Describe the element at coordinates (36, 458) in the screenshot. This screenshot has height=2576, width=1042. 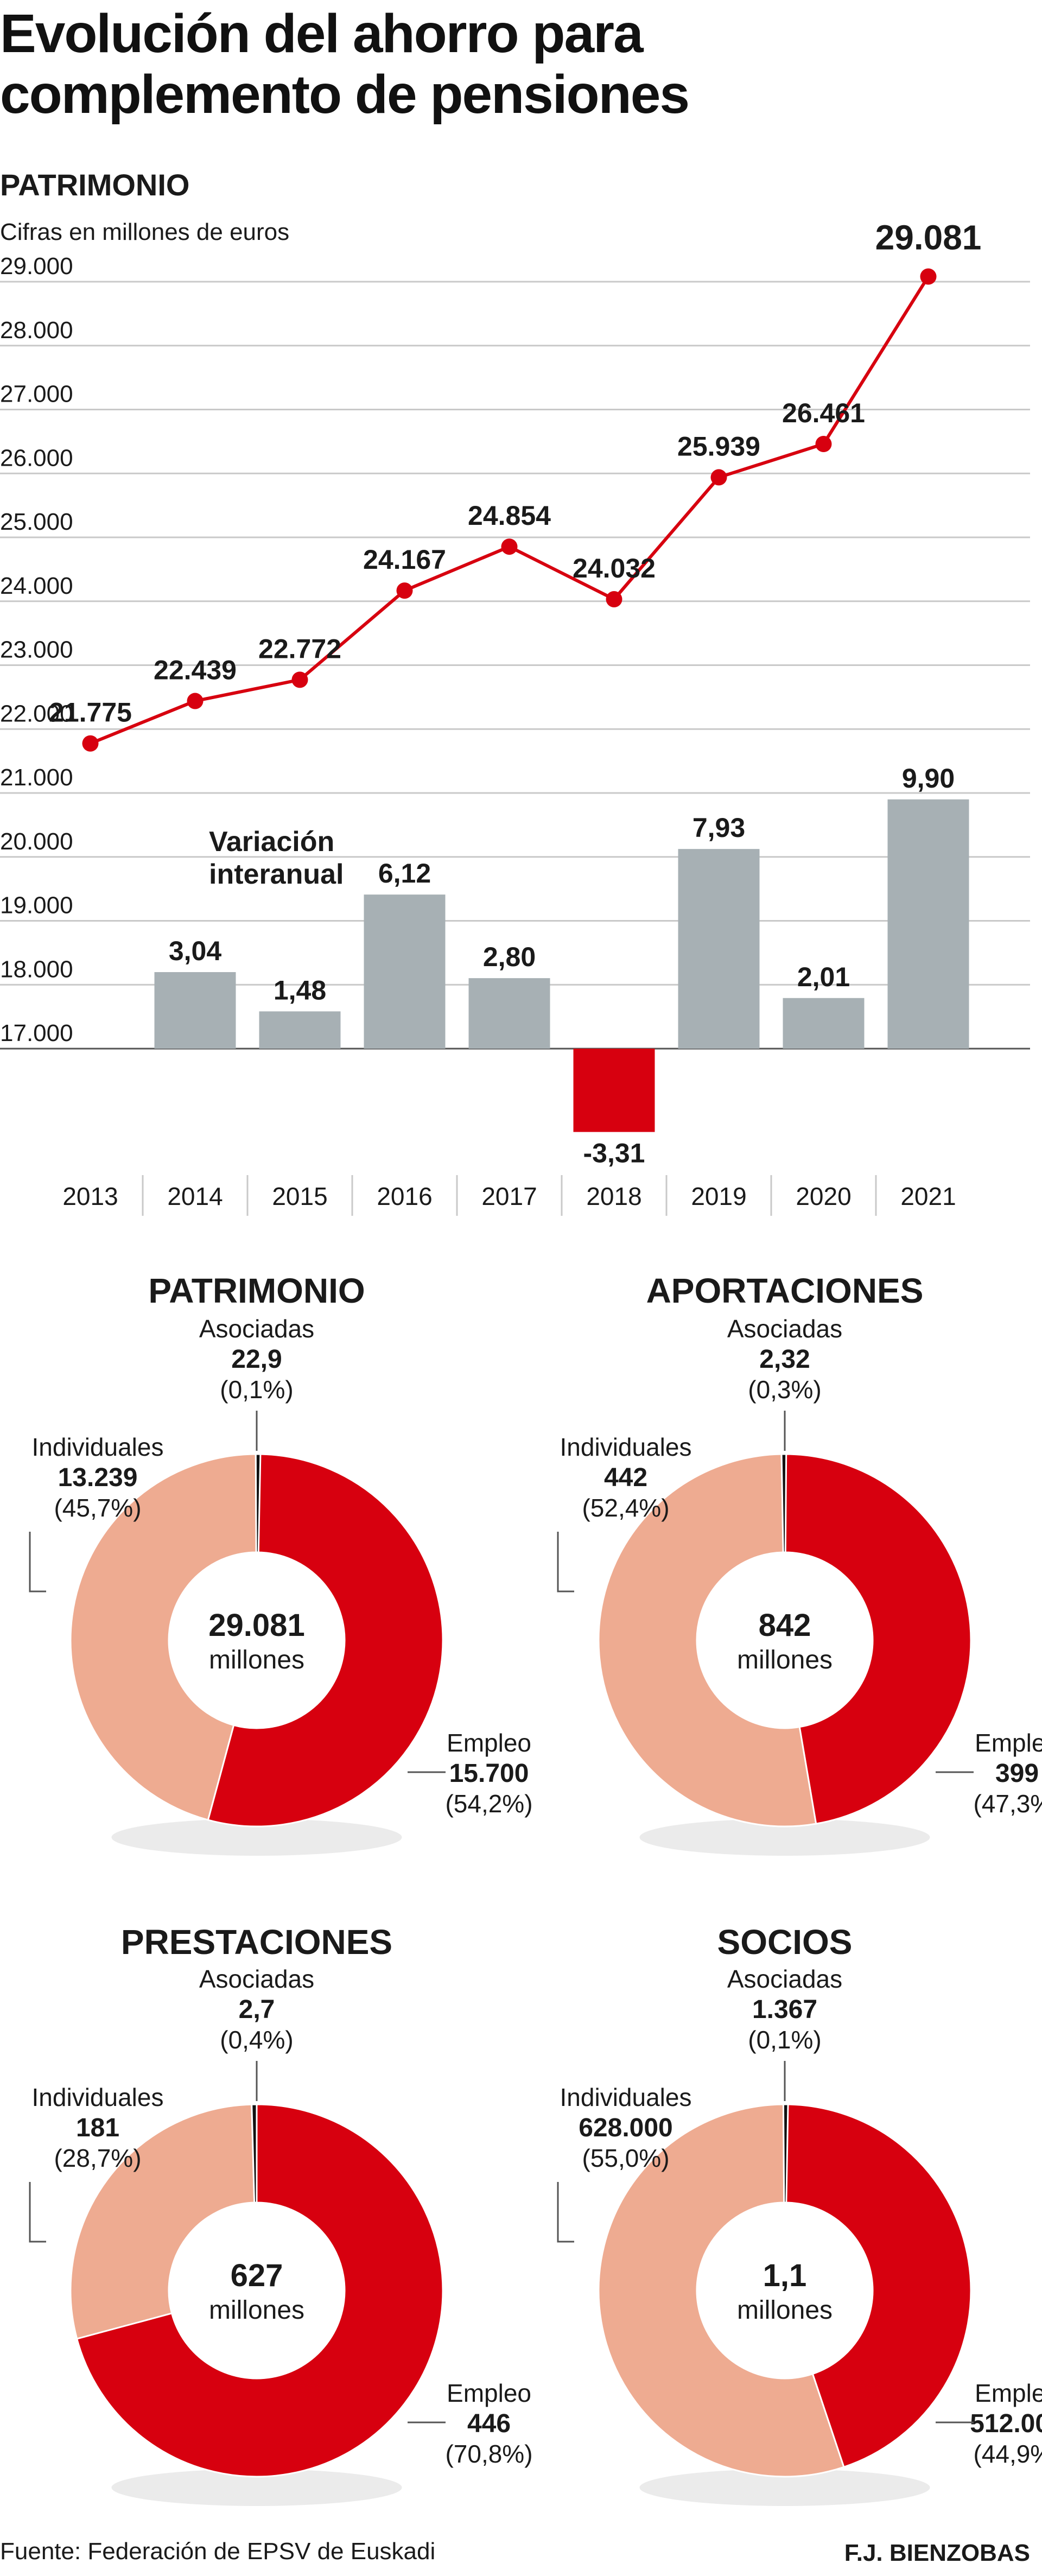
I see `y-tick-label: 26.000` at that location.